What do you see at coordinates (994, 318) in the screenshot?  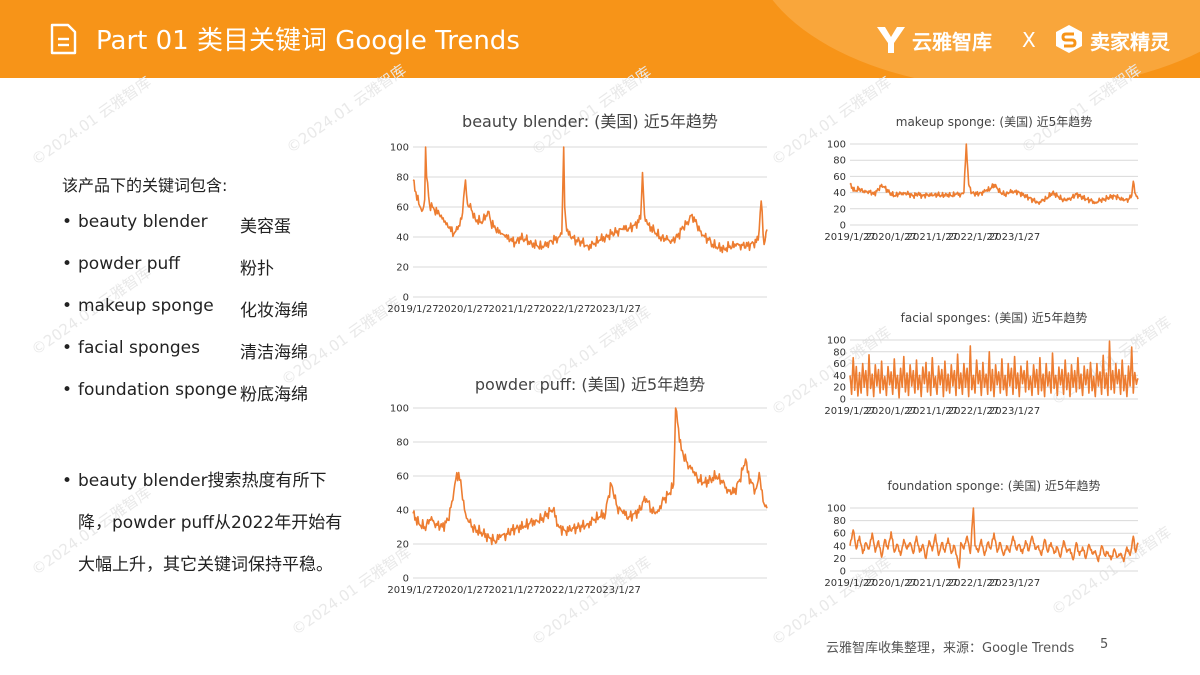 I see `chart-title: facial sponges: (美国) 近5年趋势` at bounding box center [994, 318].